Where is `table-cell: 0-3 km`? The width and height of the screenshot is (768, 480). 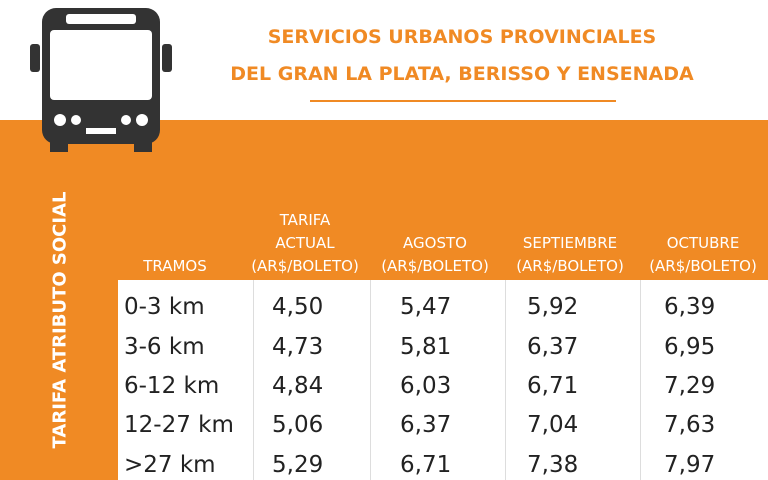 table-cell: 0-3 km is located at coordinates (164, 307).